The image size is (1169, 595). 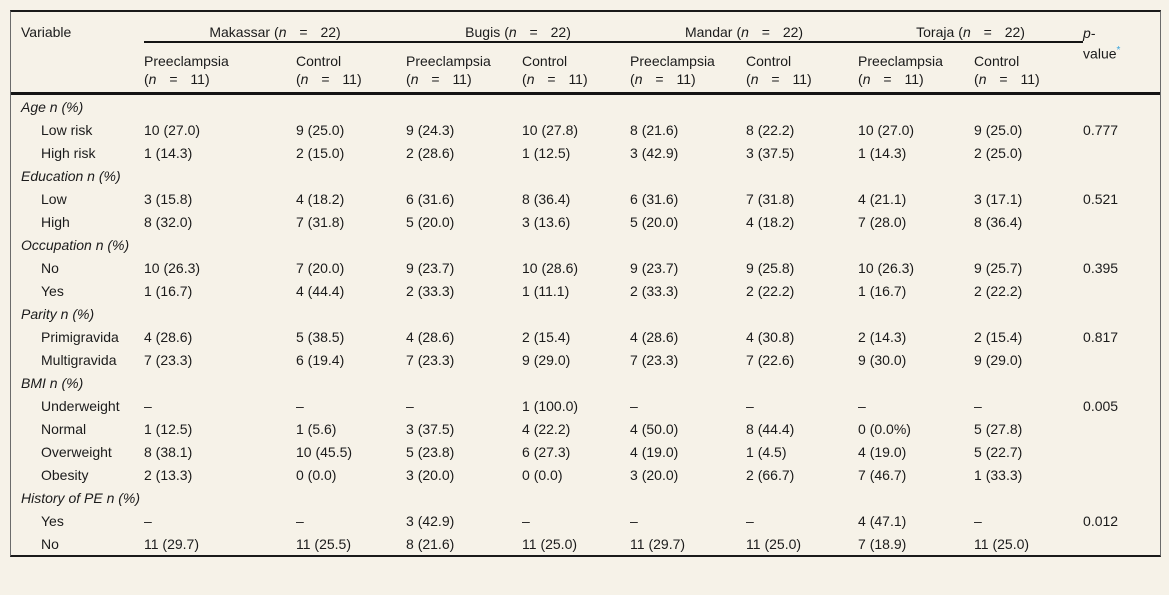 I want to click on p-value-cell: 0.777, so click(x=1101, y=129).